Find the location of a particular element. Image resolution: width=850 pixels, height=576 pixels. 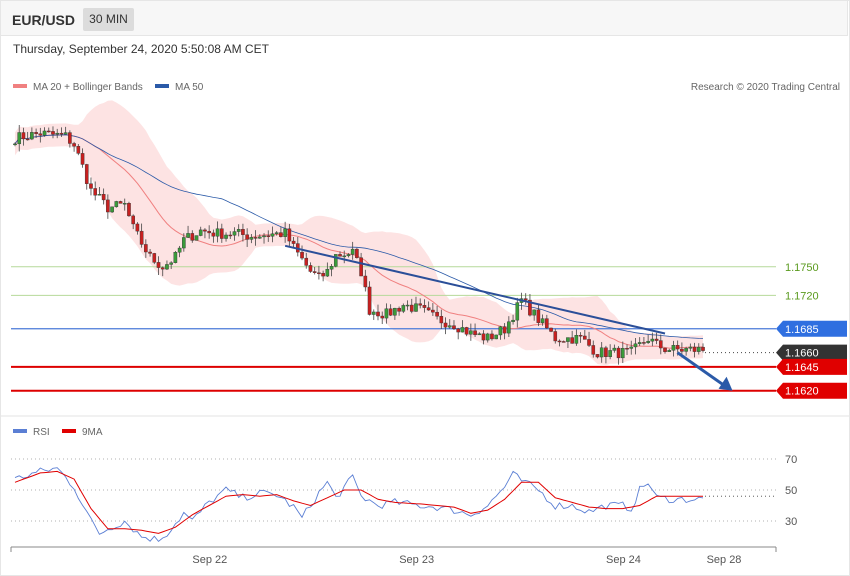

timeframe-button: 30 MIN is located at coordinates (108, 19).